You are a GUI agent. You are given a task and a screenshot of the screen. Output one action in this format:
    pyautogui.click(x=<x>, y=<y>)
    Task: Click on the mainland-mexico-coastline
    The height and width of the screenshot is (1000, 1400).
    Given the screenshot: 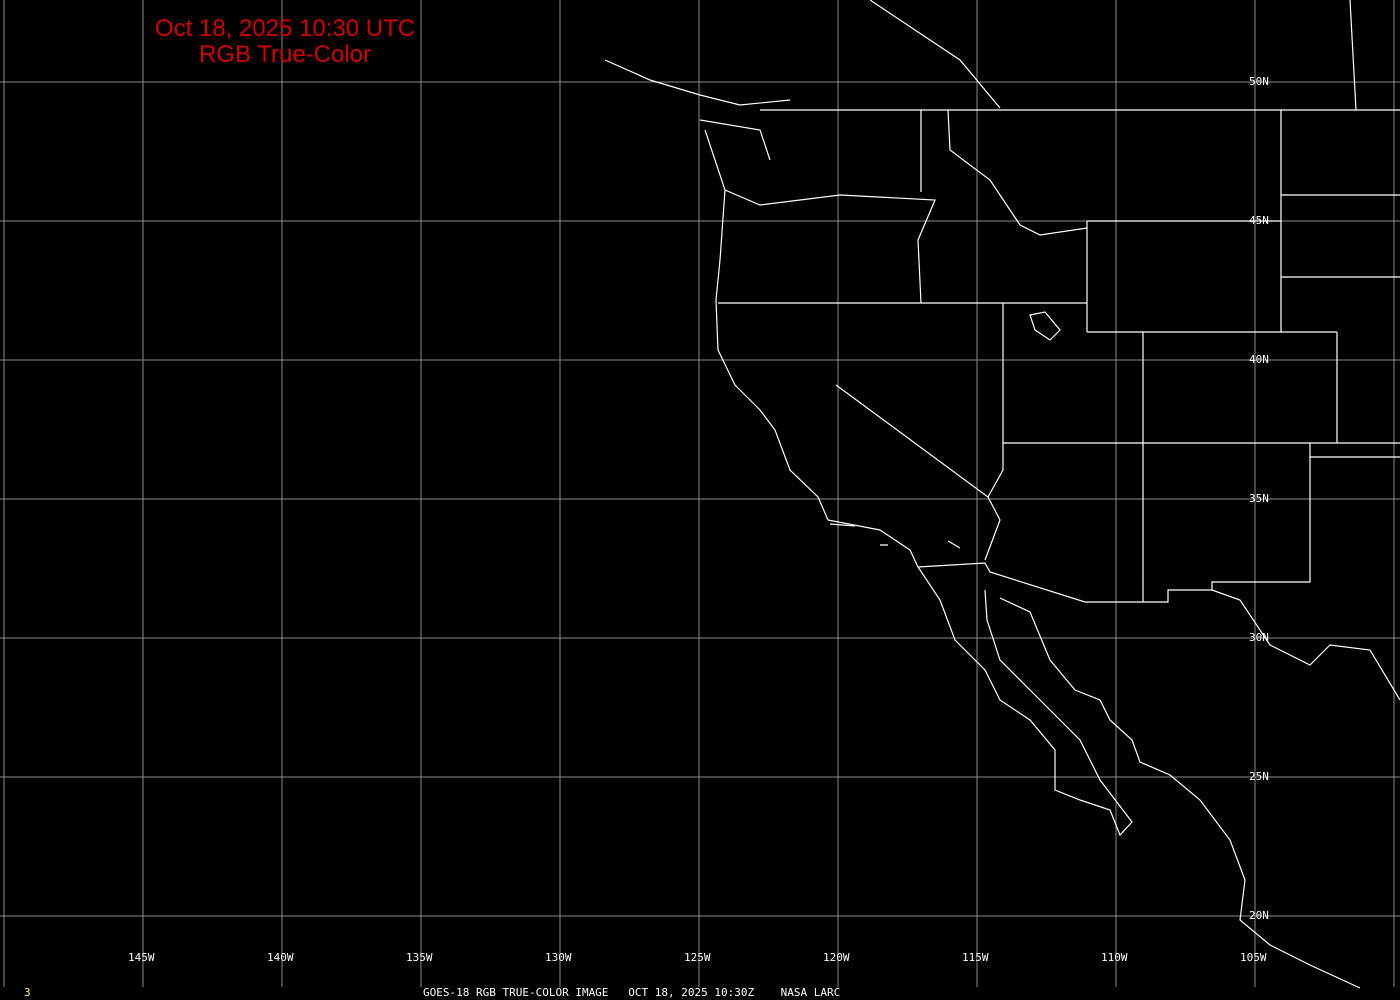 What is the action you would take?
    pyautogui.click(x=1180, y=793)
    